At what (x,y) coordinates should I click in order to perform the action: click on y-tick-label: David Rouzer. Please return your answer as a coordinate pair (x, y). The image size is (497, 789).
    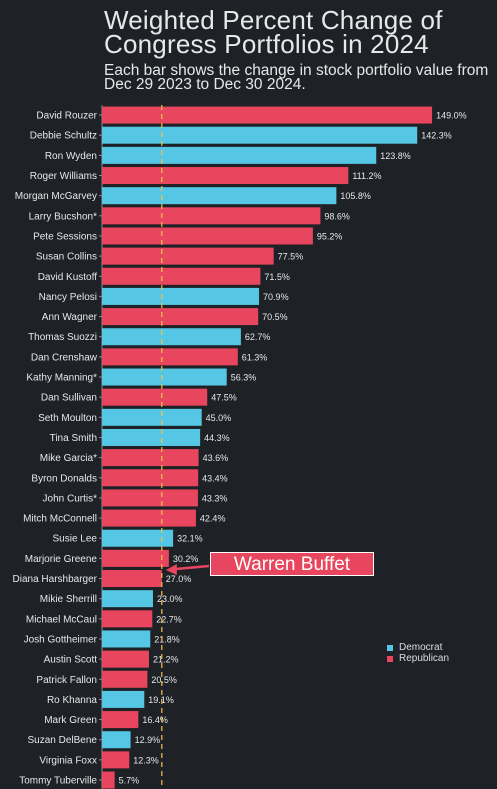
    Looking at the image, I should click on (66, 116).